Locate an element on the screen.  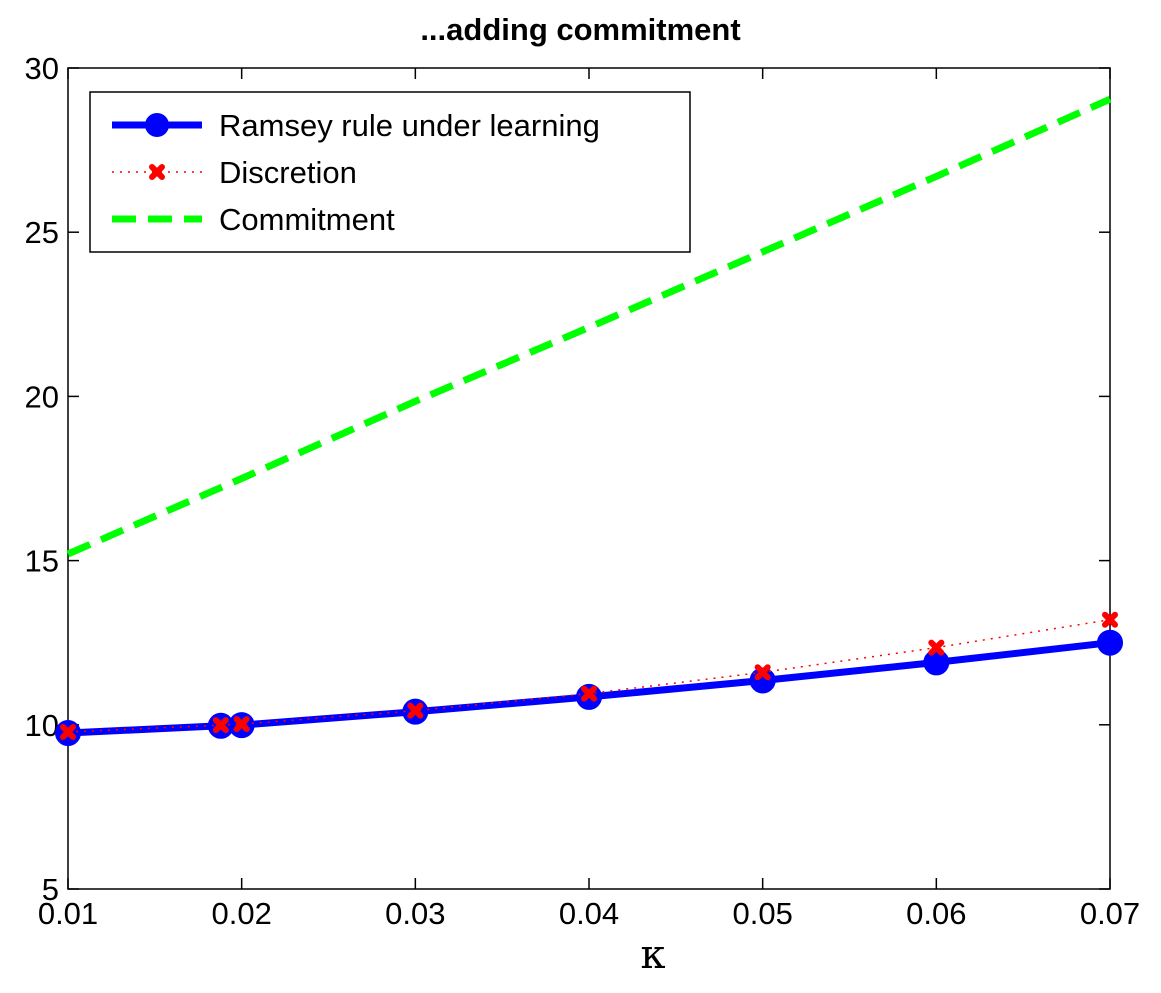
x-tick-label: 0.05 is located at coordinates (762, 913).